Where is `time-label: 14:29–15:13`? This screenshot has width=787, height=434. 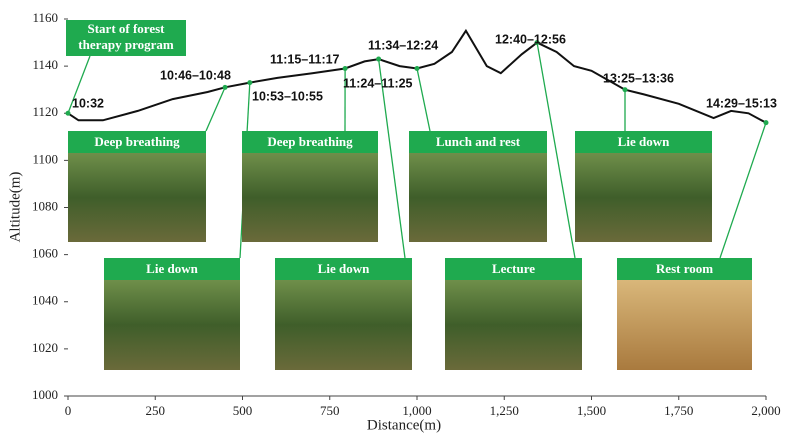 time-label: 14:29–15:13 is located at coordinates (741, 103).